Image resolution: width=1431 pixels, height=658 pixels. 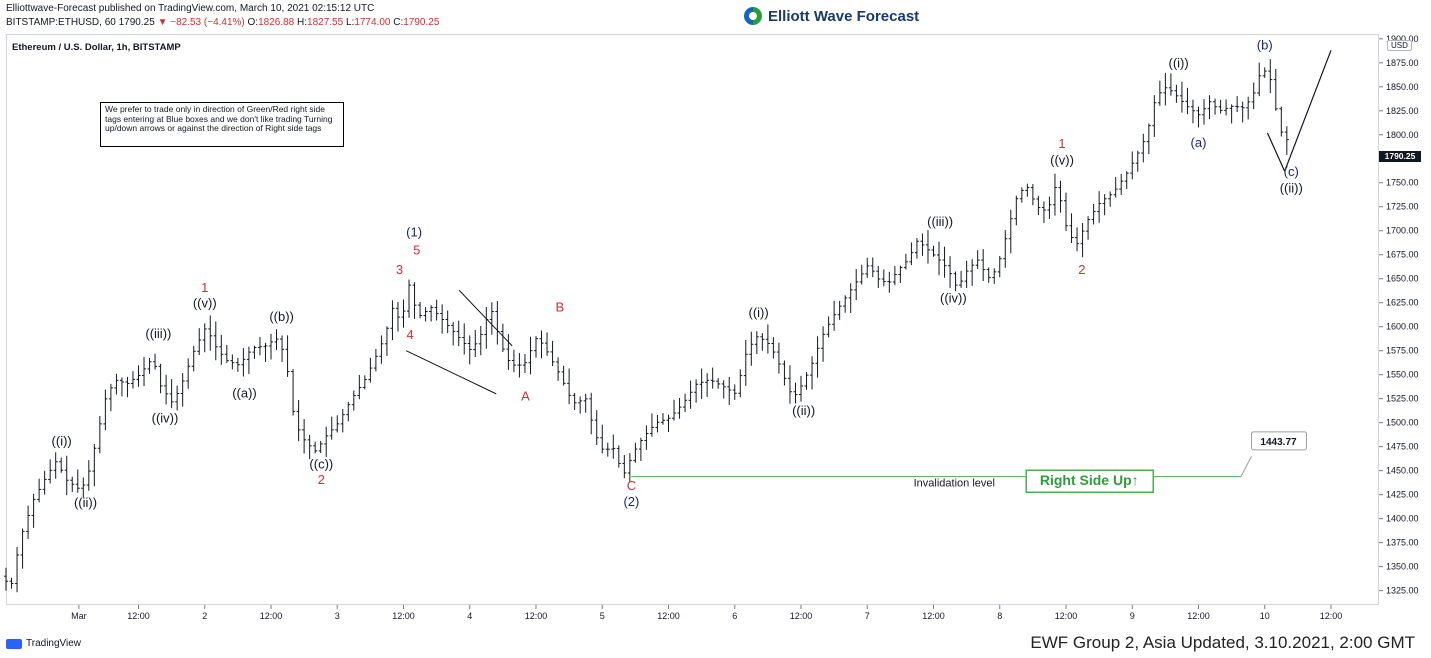 I want to click on high-label: H:, so click(x=302, y=22).